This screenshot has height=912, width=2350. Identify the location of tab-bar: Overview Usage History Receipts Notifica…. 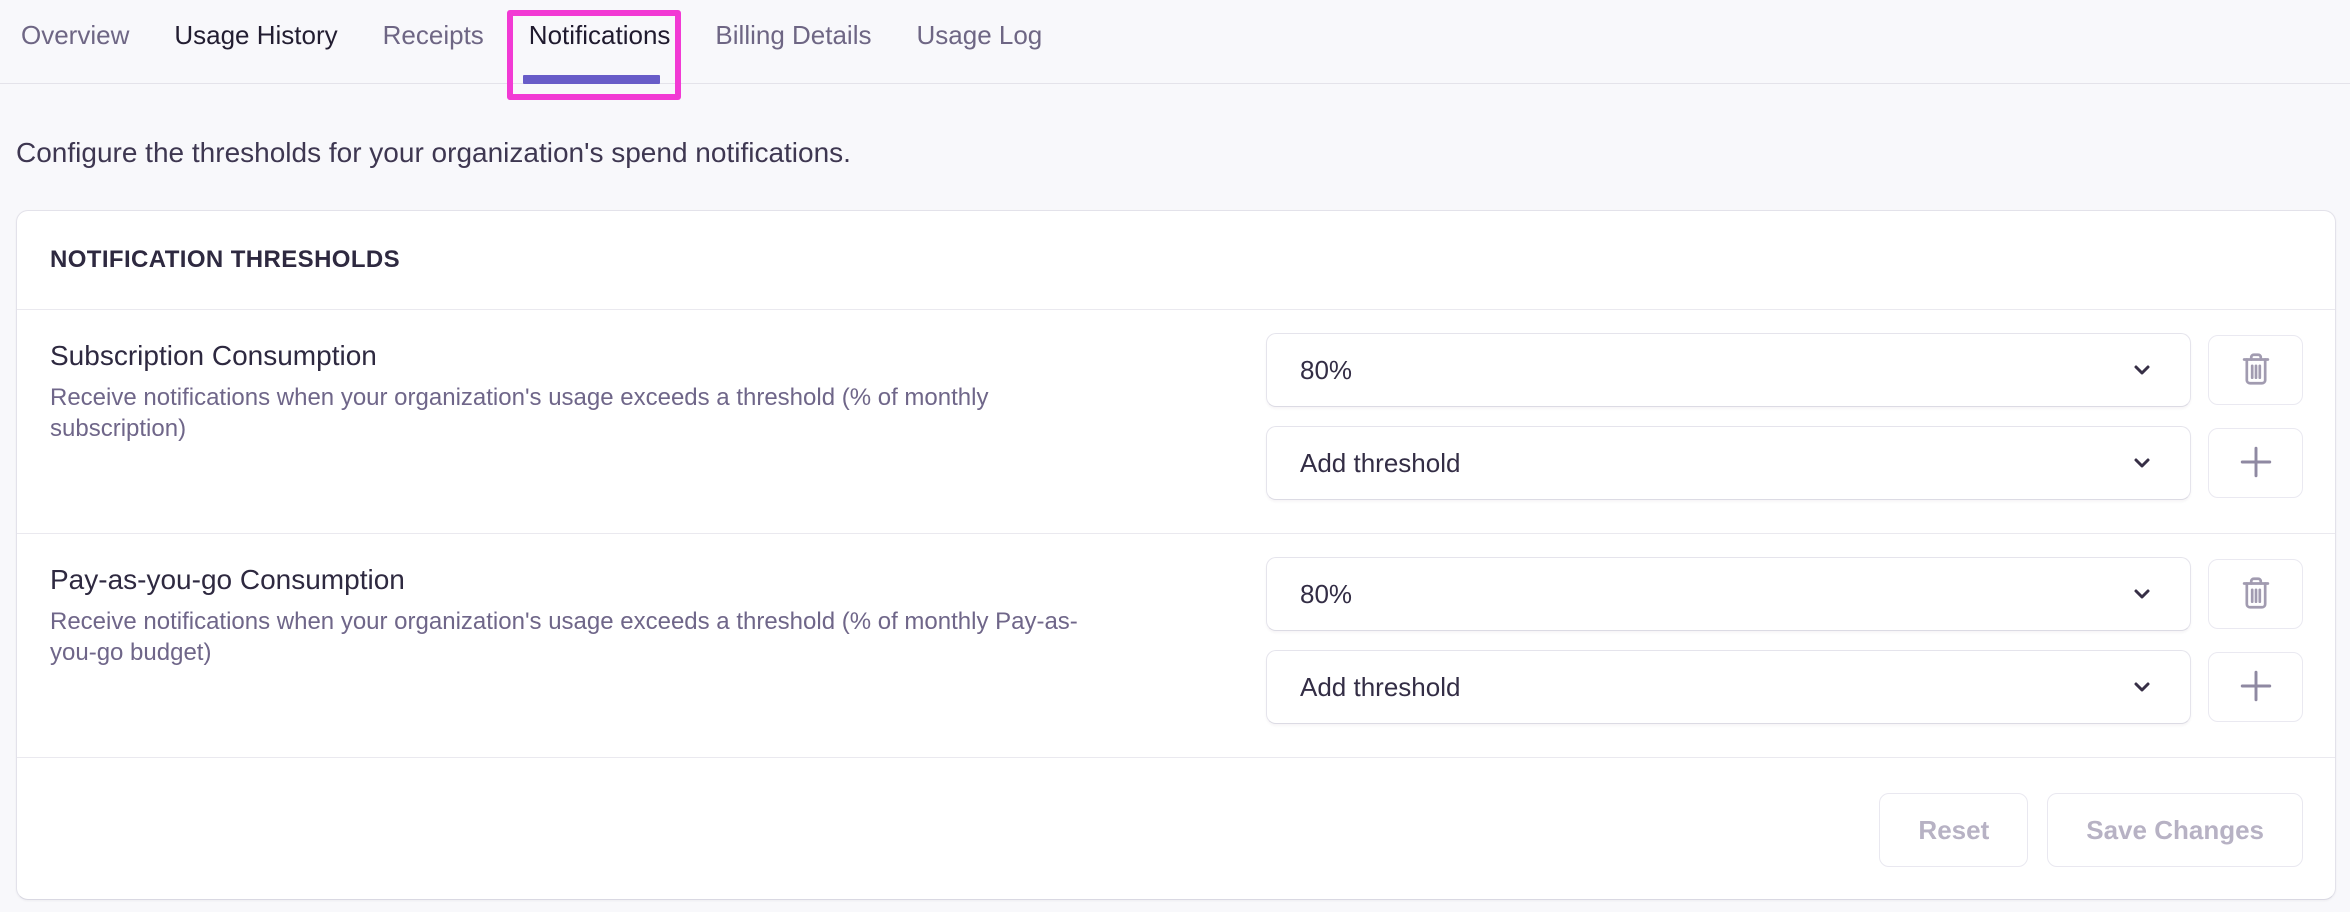
(1175, 50).